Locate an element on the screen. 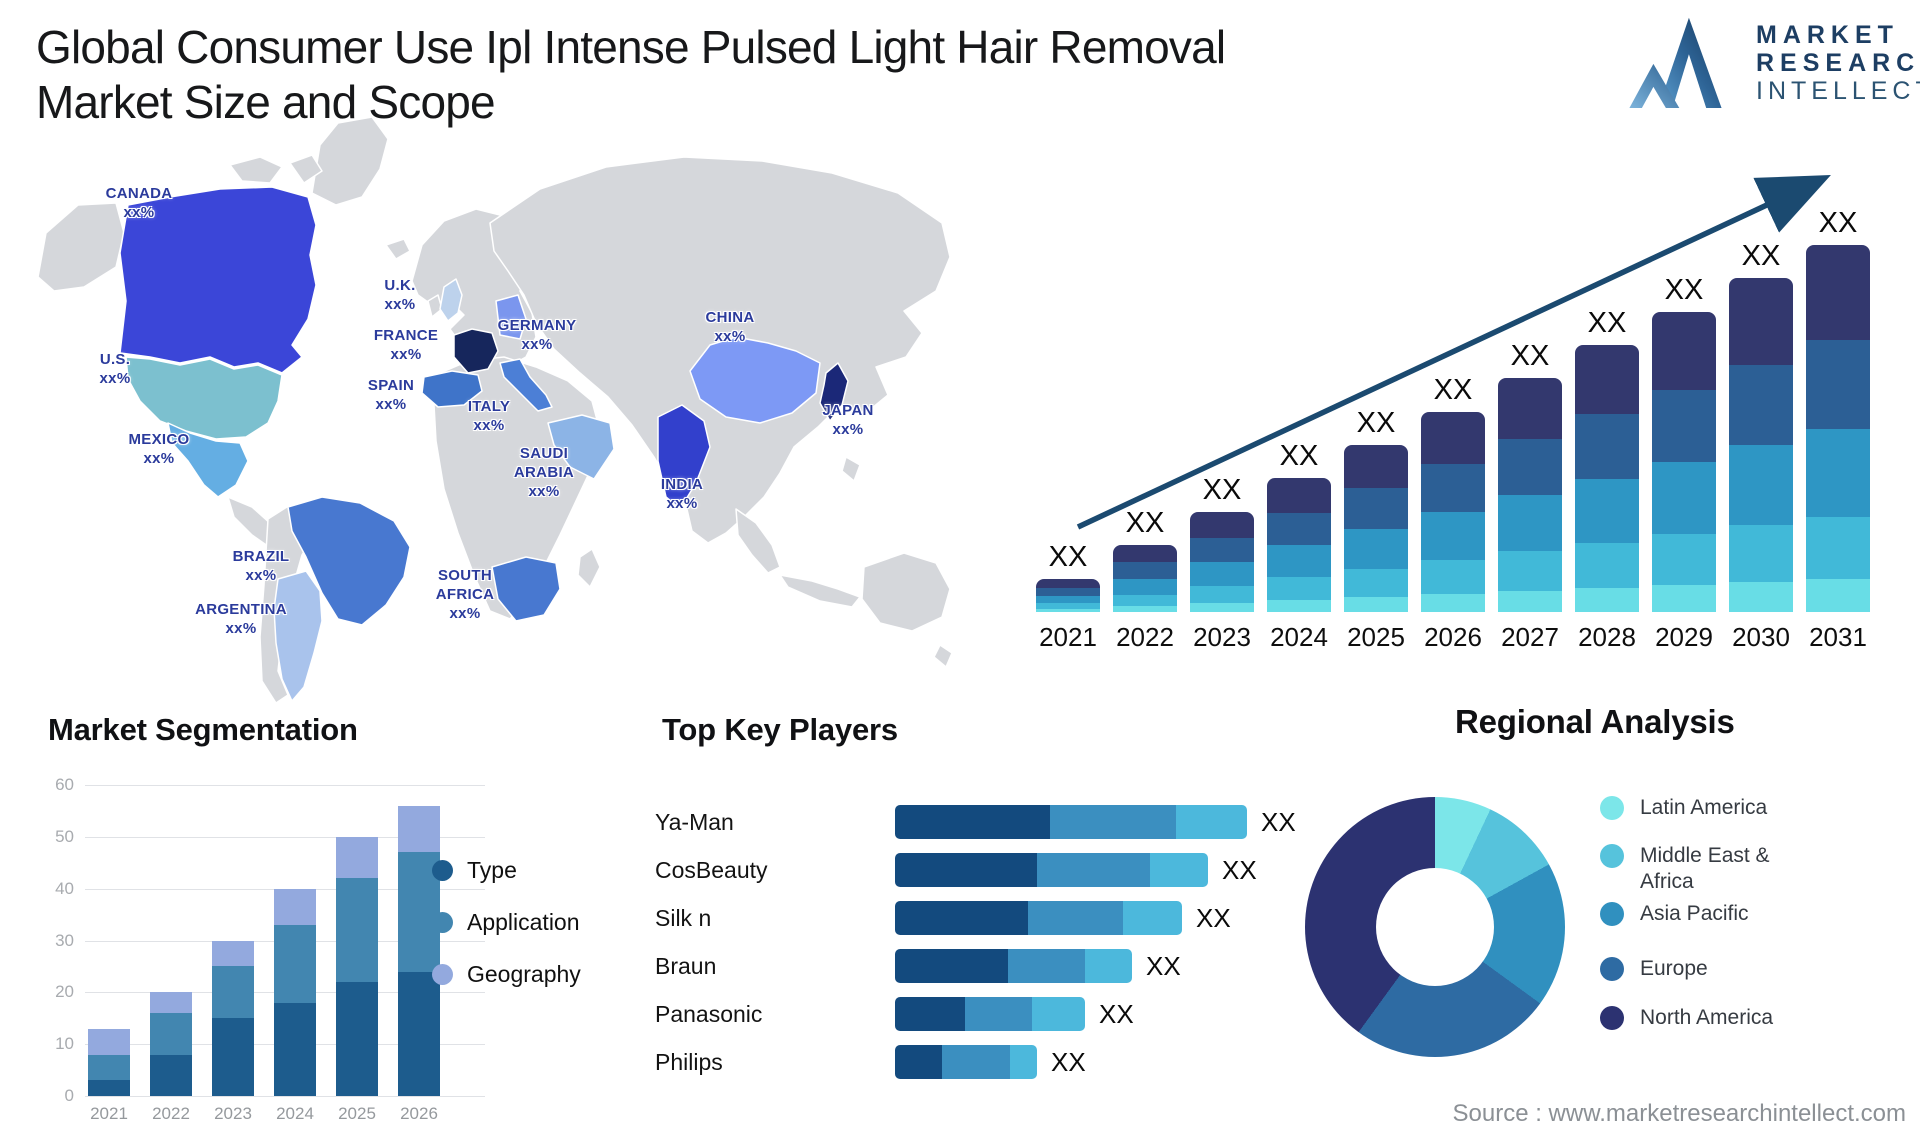  map-label-mexico: MEXICO xx% is located at coordinates (159, 450).